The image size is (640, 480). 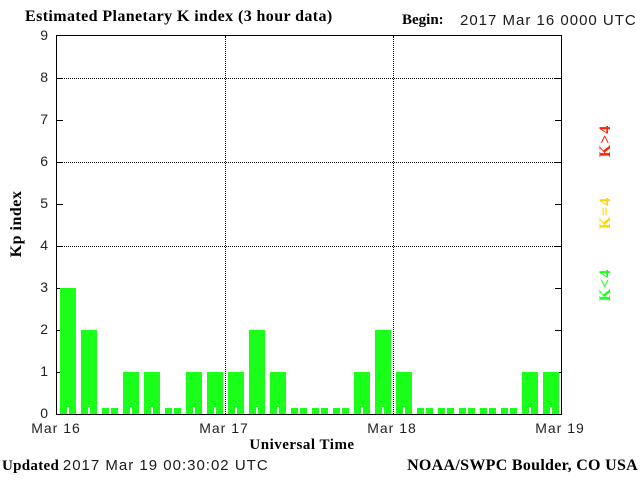 I want to click on updated-timestamp: Updated 2017 Mar 19 00:30:02 UTC, so click(x=135, y=466).